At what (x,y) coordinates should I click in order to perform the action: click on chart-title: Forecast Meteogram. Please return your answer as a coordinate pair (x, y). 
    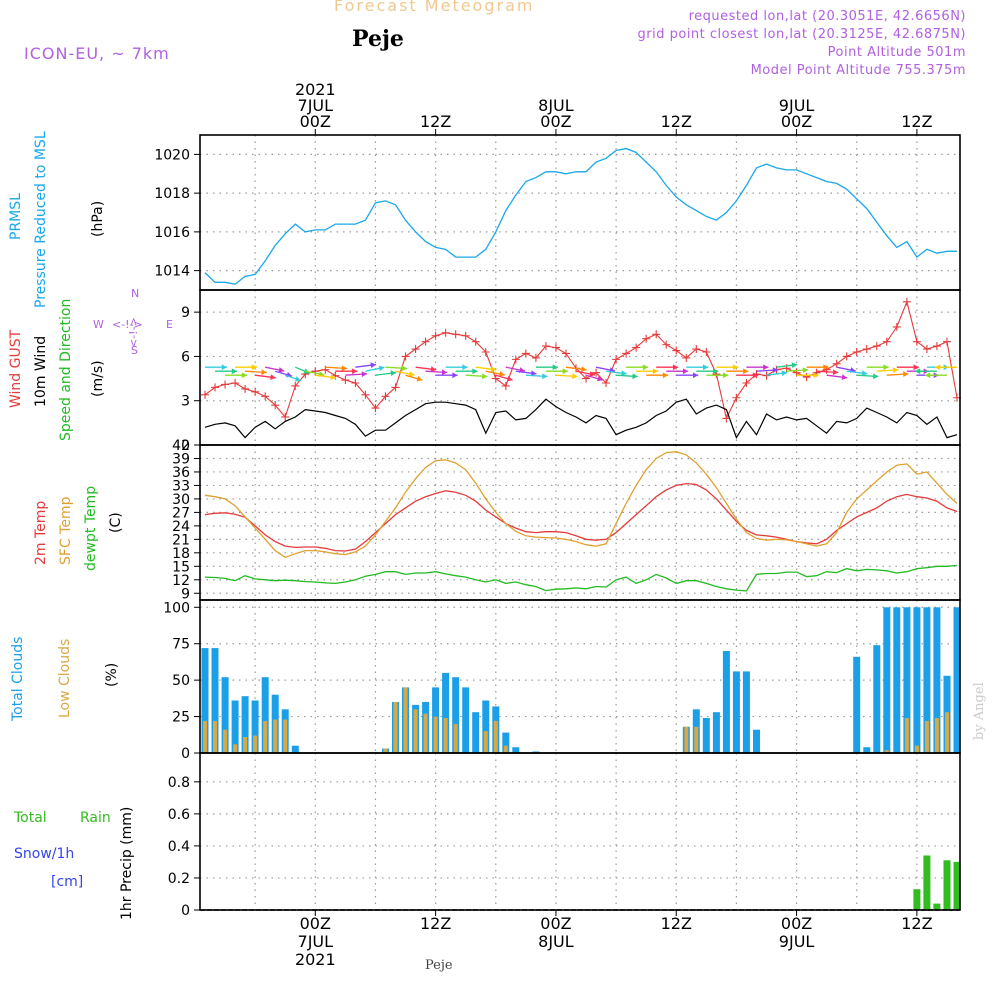
    Looking at the image, I should click on (434, 7).